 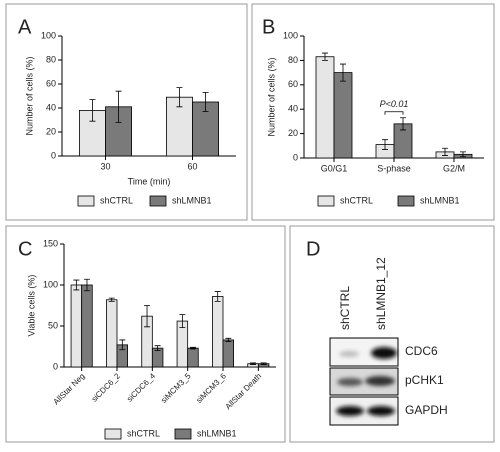 I want to click on x-tick-label: S-phase, so click(x=394, y=168).